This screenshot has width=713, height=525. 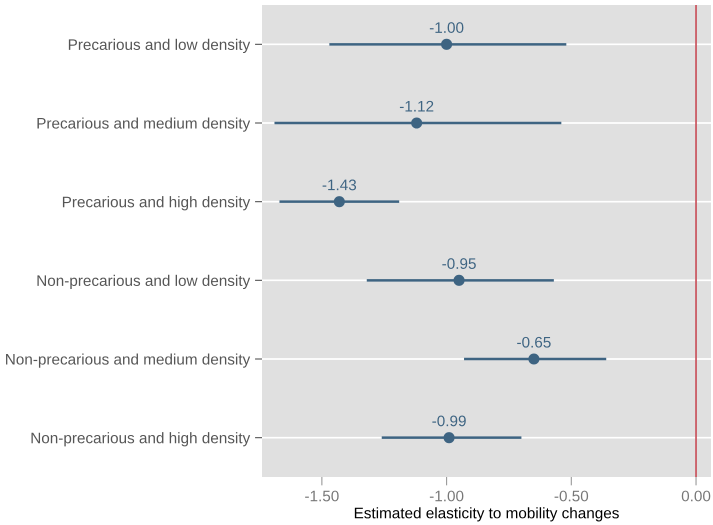 I want to click on data-label: -0.95, so click(x=459, y=263).